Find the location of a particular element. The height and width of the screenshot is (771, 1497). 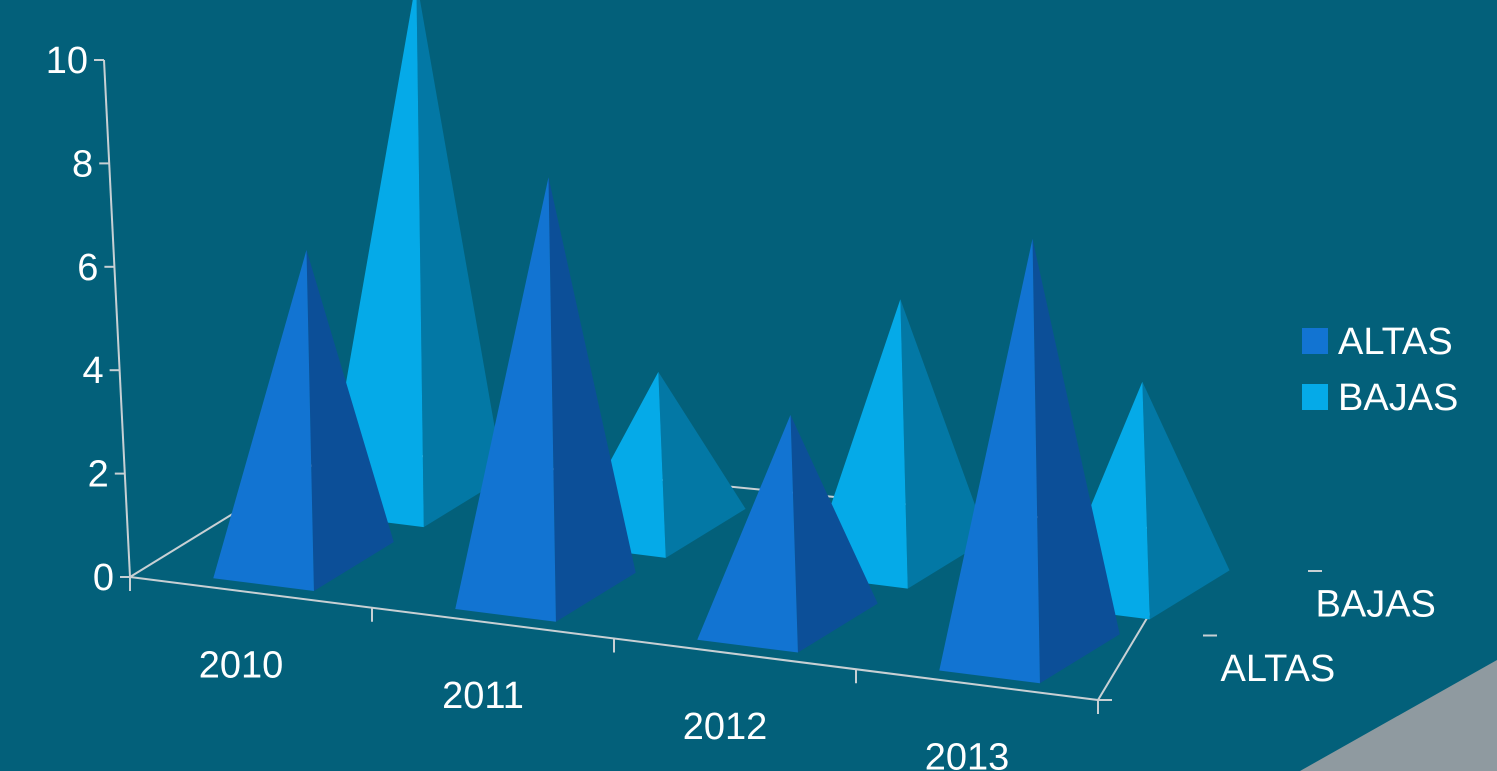

y-tick-label: 0 is located at coordinates (103, 578).